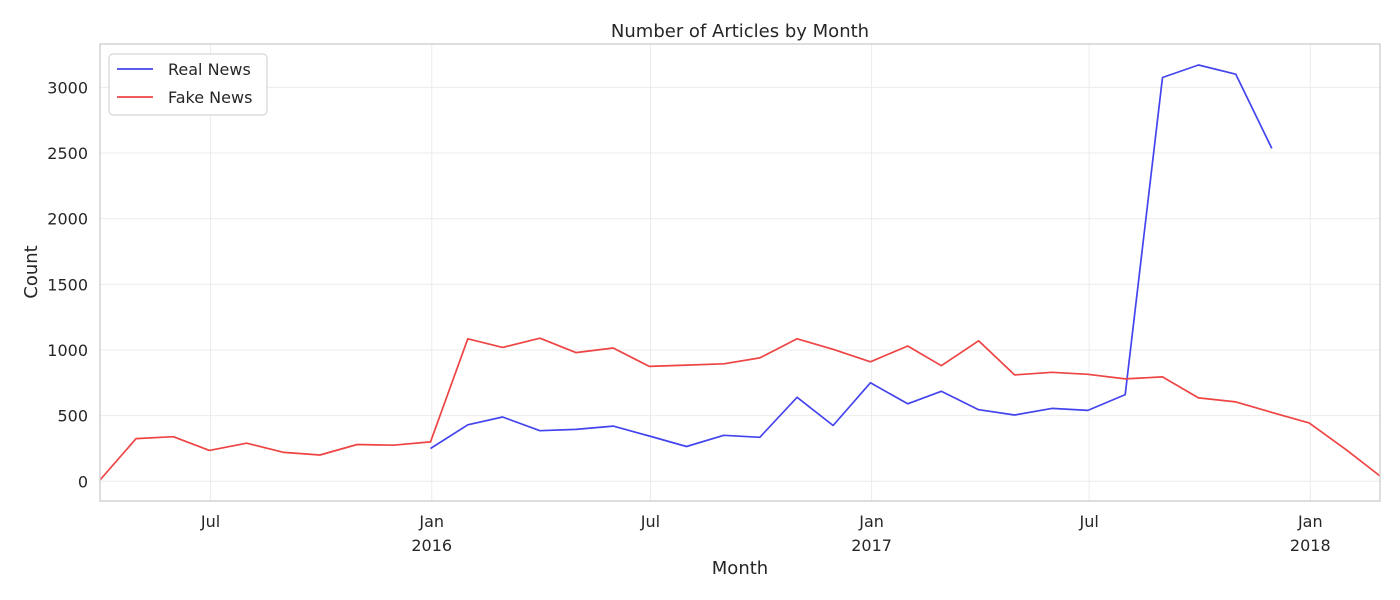 The height and width of the screenshot is (600, 1400). What do you see at coordinates (72, 416) in the screenshot?
I see `y-tick-label: 500` at bounding box center [72, 416].